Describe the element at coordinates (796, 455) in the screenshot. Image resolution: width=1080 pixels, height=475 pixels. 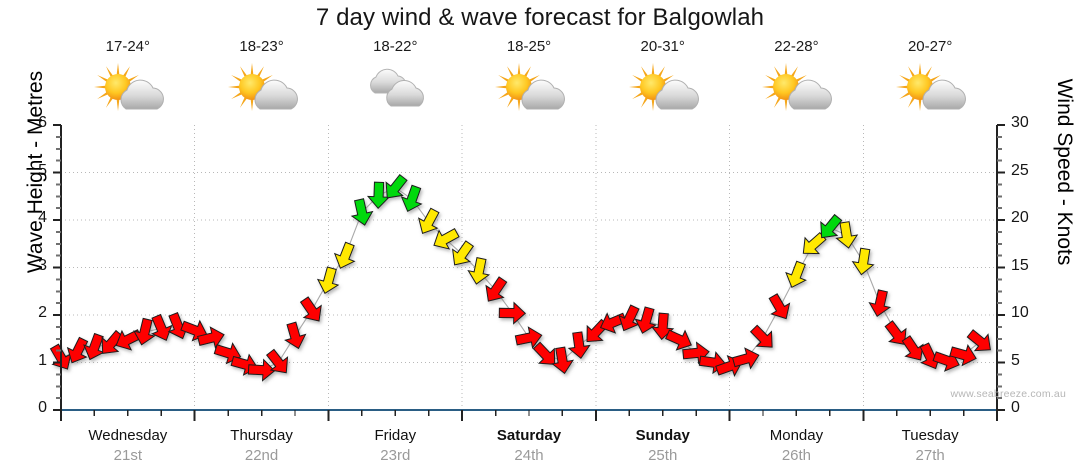
I see `day-date: 26th` at that location.